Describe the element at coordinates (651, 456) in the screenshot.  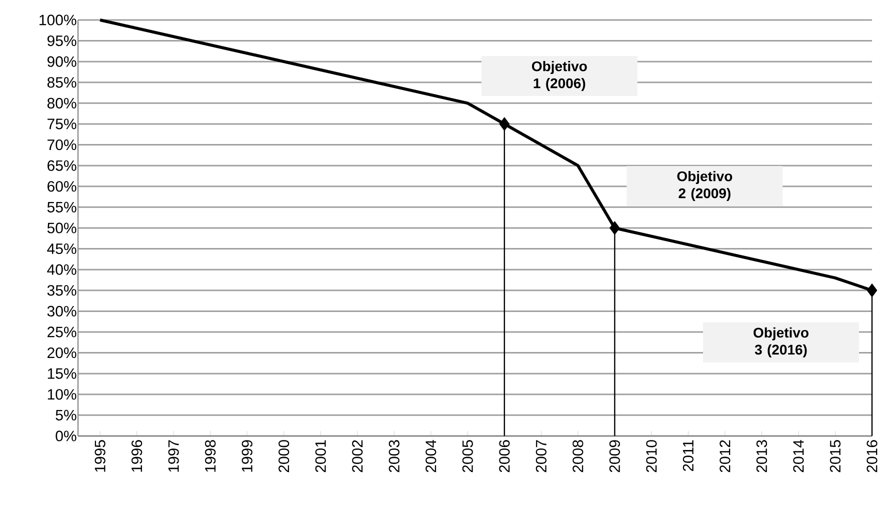
I see `x-tick-label: 2010` at that location.